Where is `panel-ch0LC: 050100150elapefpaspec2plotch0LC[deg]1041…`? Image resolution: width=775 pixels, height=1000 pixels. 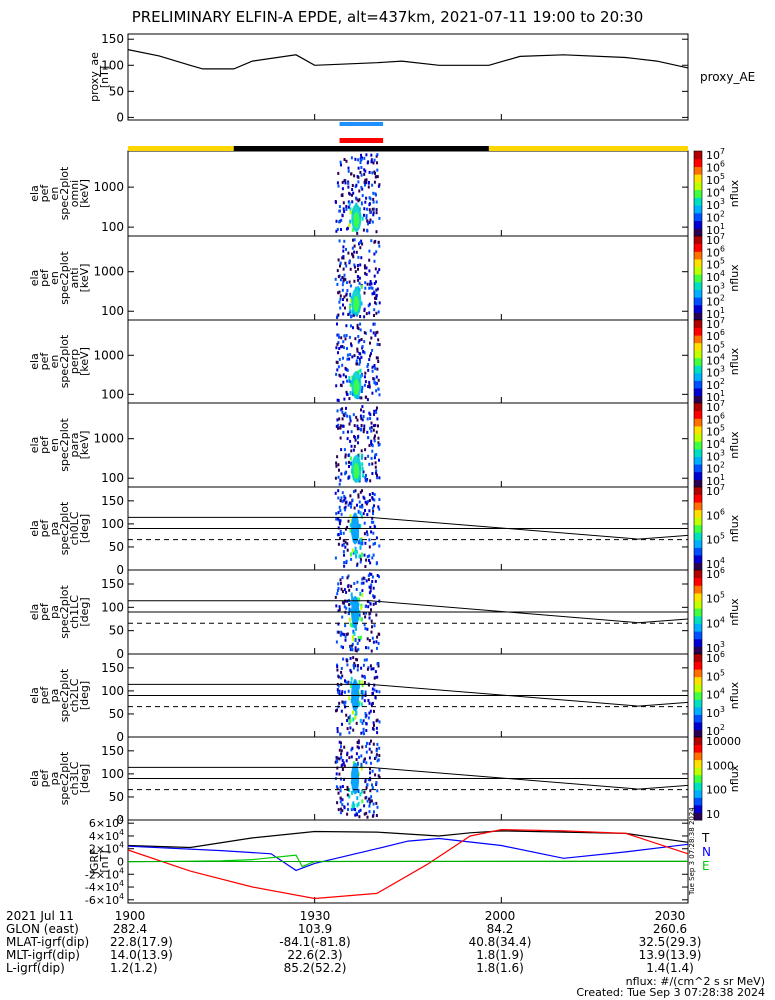 panel-ch0LC: 050100150elapefpaspec2plotch0LC[deg]1041… is located at coordinates (384, 530).